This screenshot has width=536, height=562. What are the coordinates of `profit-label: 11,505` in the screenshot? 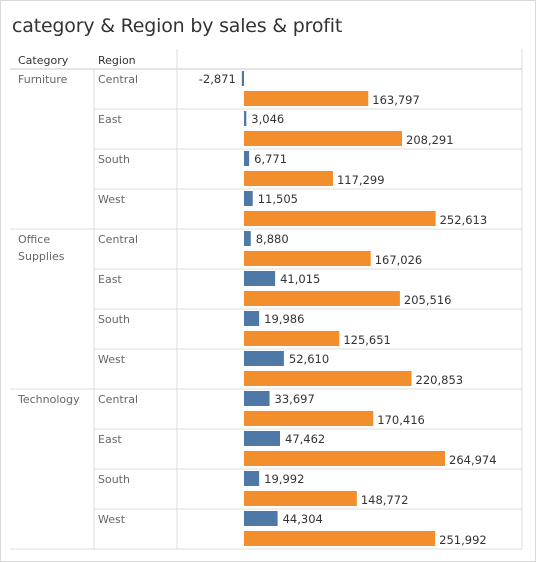 It's located at (278, 199).